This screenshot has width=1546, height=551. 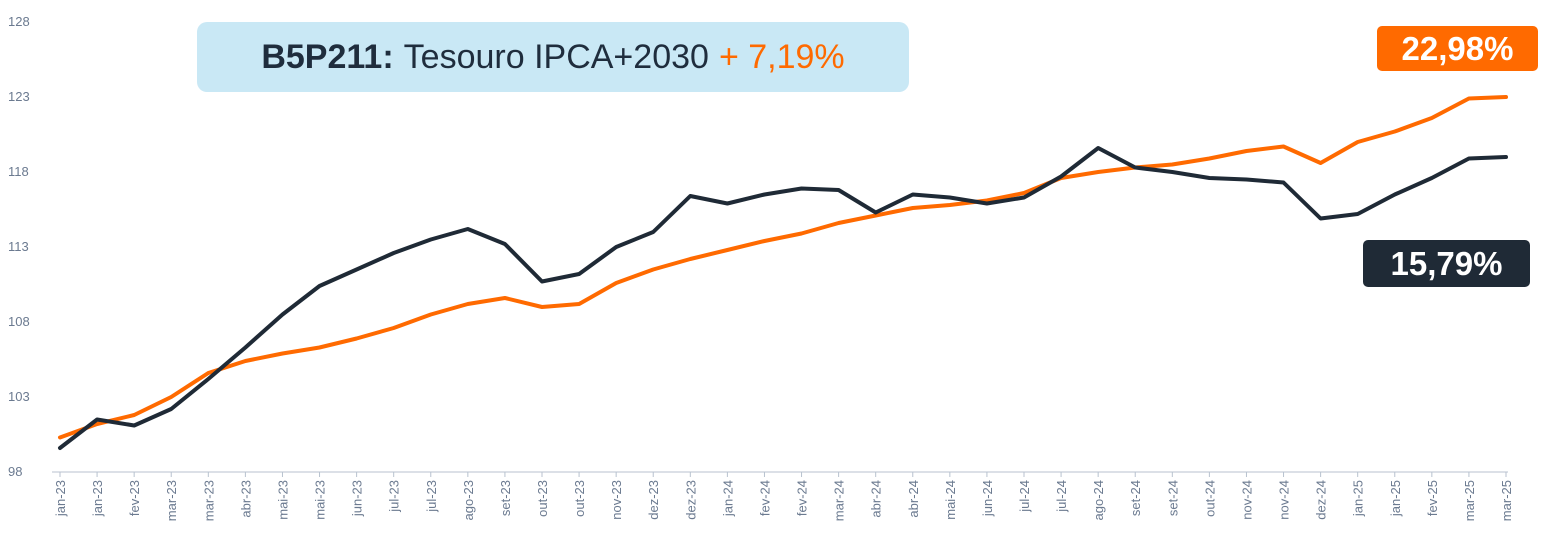 What do you see at coordinates (1209, 498) in the screenshot?
I see `x-tick-label: out-24` at bounding box center [1209, 498].